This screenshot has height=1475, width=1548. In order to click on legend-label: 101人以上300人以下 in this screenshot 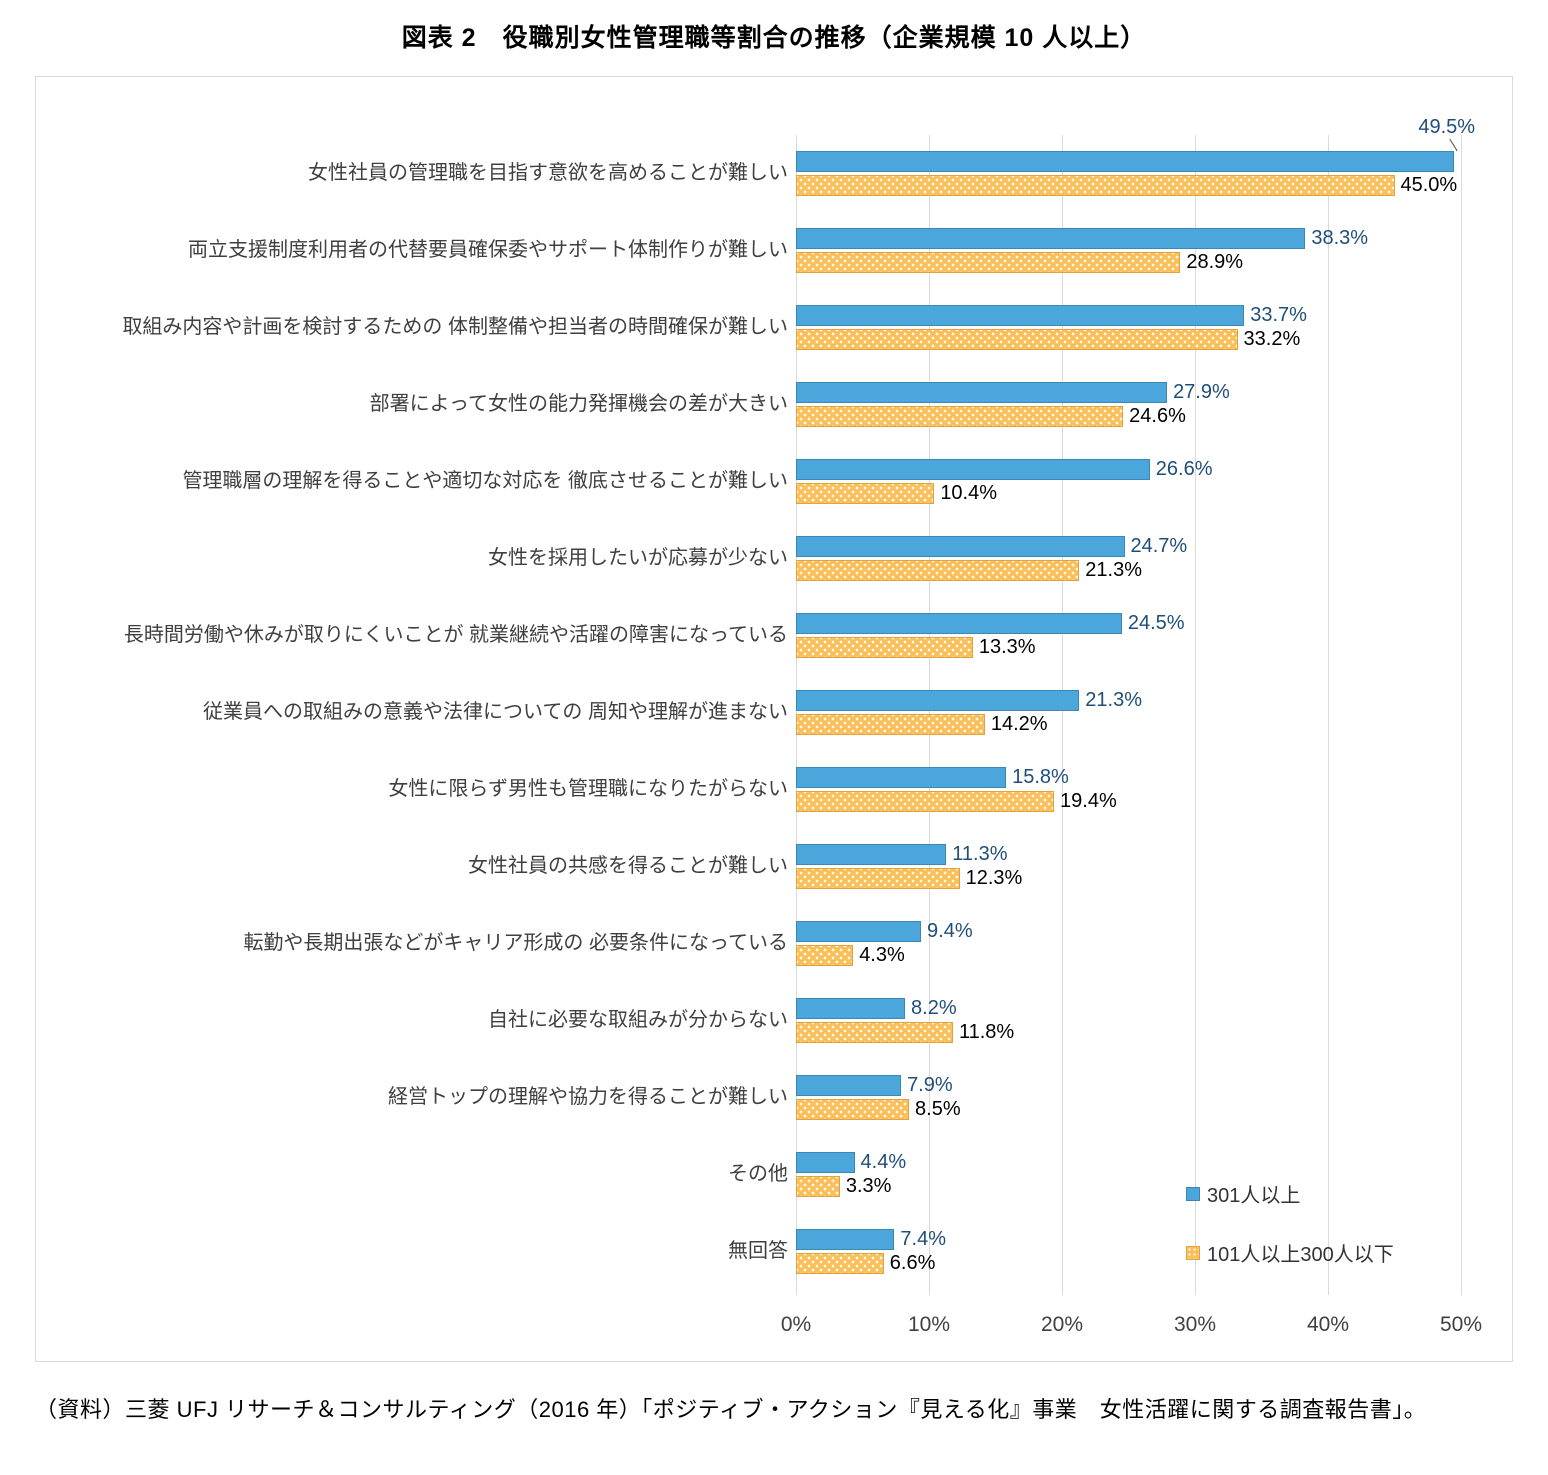, I will do `click(1300, 1255)`.